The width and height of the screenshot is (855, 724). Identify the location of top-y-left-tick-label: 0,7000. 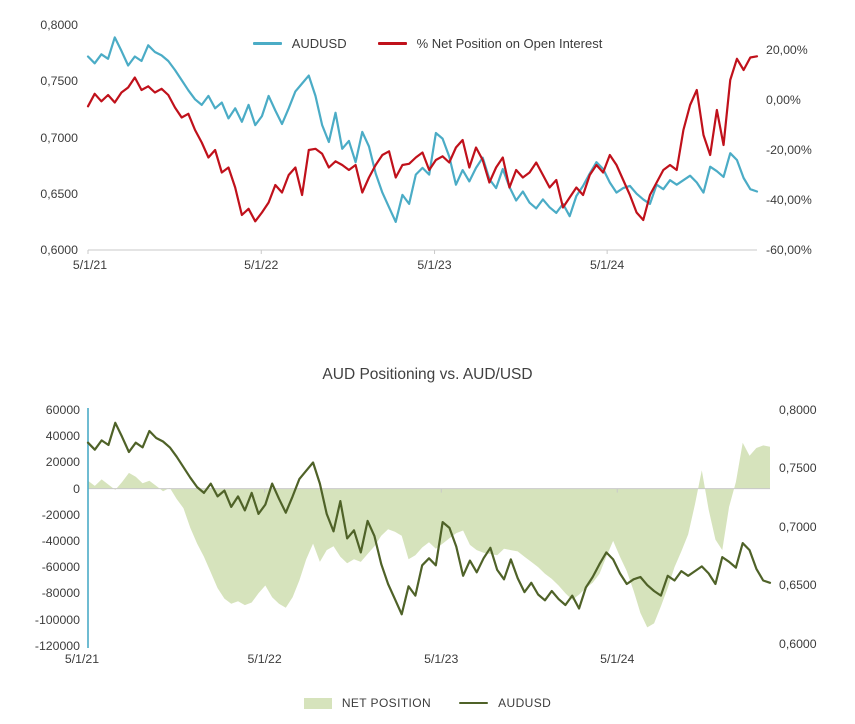
(59, 137).